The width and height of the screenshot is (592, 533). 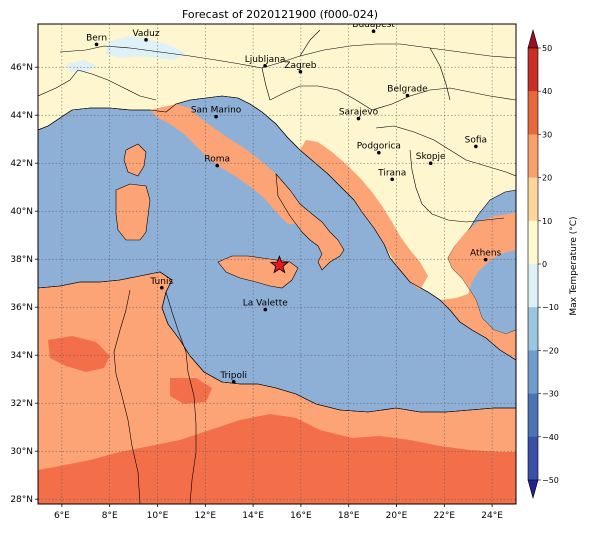 What do you see at coordinates (533, 38) in the screenshot?
I see `colorbar-extend-max` at bounding box center [533, 38].